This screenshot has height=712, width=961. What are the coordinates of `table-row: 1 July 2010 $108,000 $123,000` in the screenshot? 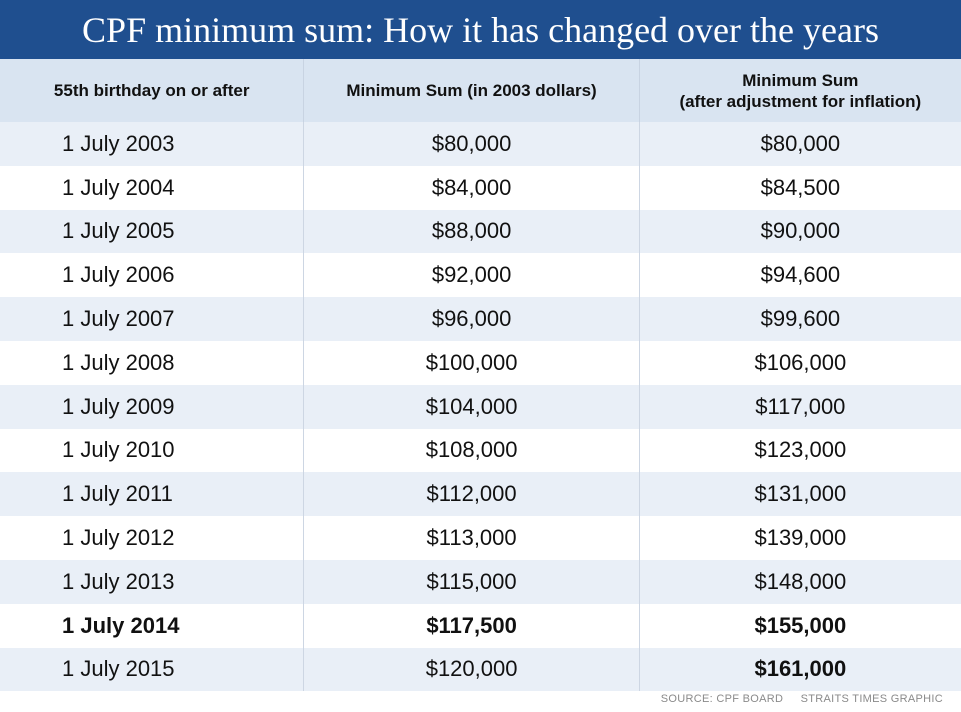 It's located at (480, 450).